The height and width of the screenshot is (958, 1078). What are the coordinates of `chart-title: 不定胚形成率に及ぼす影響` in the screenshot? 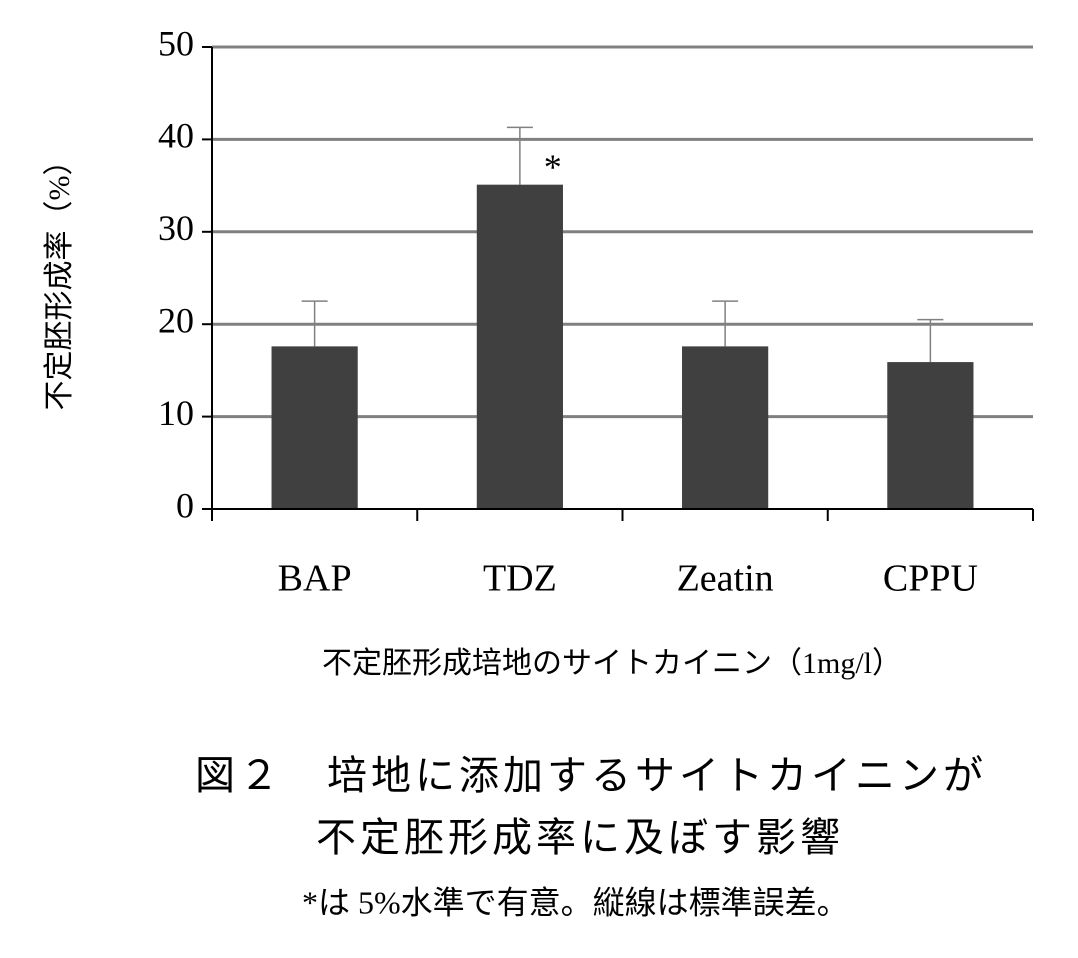 It's located at (580, 837).